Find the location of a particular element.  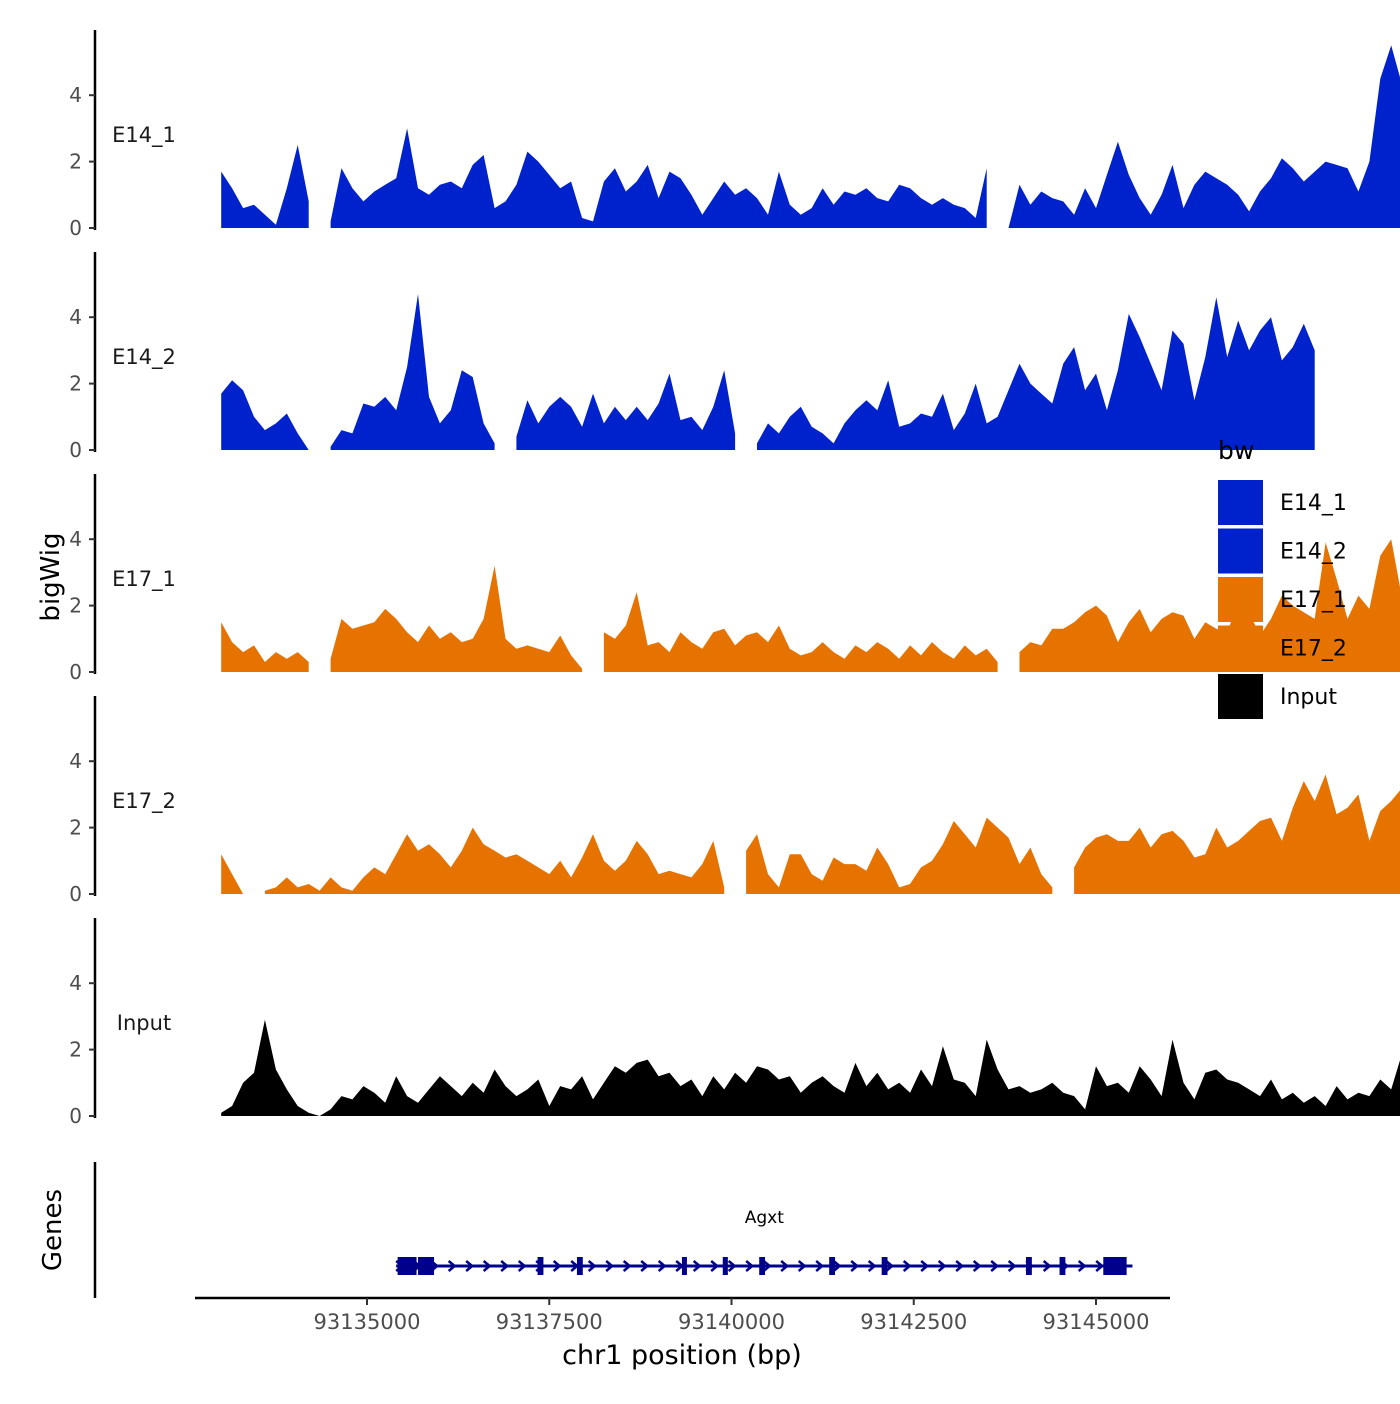

x-tick-label: 93145000 is located at coordinates (1096, 1322).